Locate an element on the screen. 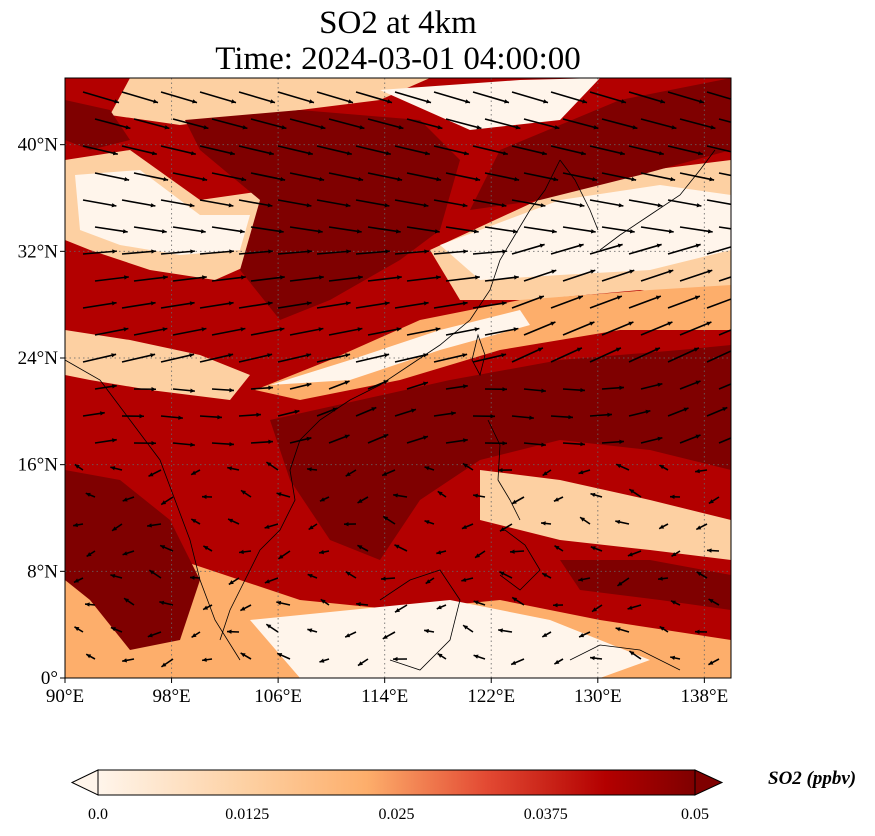  colorbar-gradient is located at coordinates (396, 782).